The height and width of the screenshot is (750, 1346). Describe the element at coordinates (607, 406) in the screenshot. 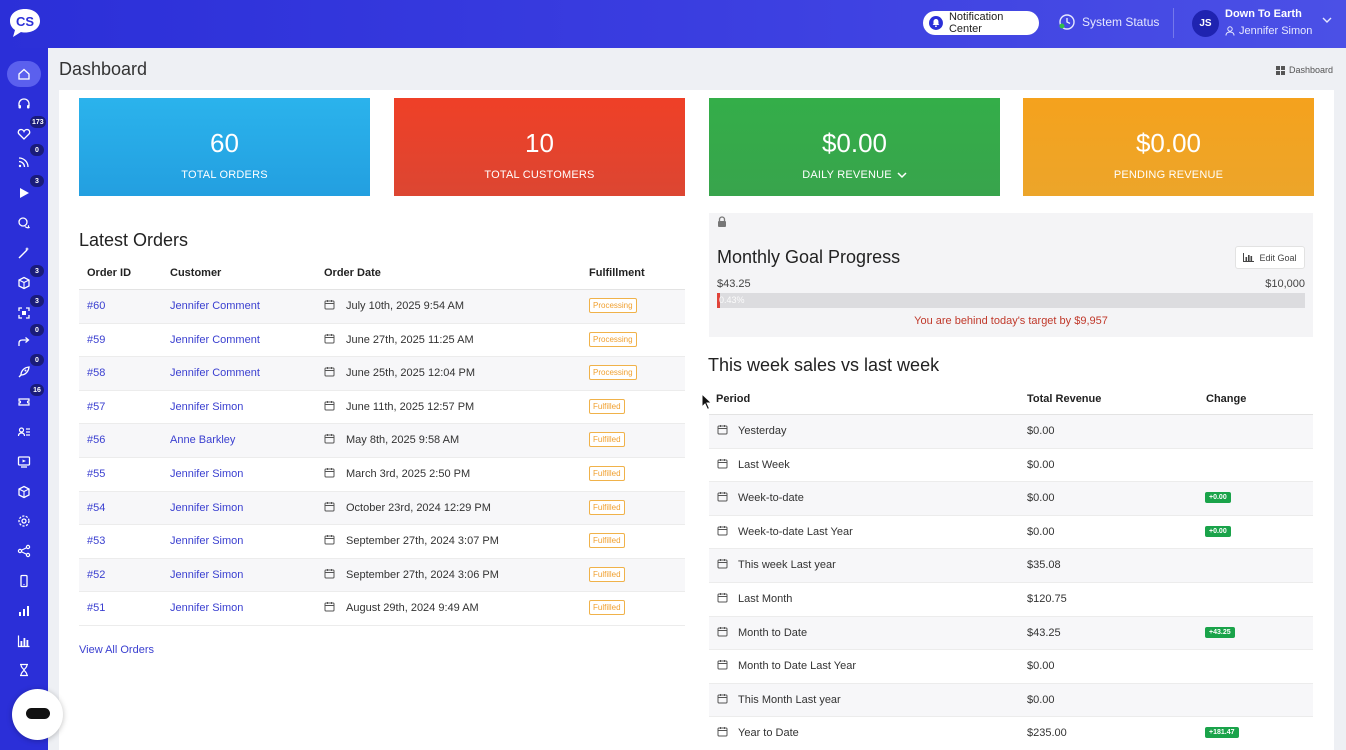

I see `status-badge: Fulfilled` at that location.